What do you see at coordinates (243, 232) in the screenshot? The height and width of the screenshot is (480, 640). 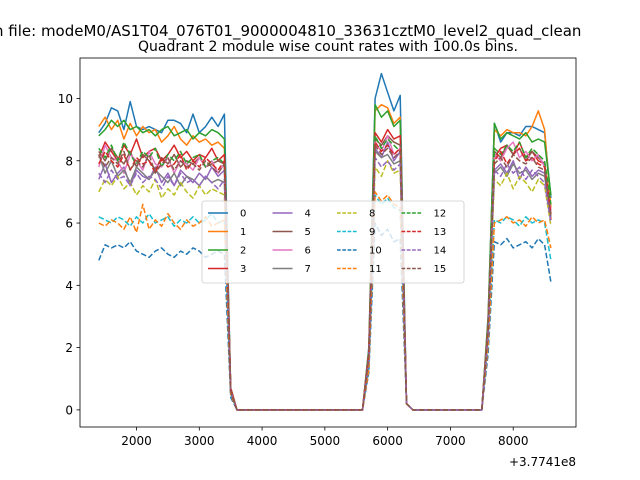 I see `legend-label-1: 1` at bounding box center [243, 232].